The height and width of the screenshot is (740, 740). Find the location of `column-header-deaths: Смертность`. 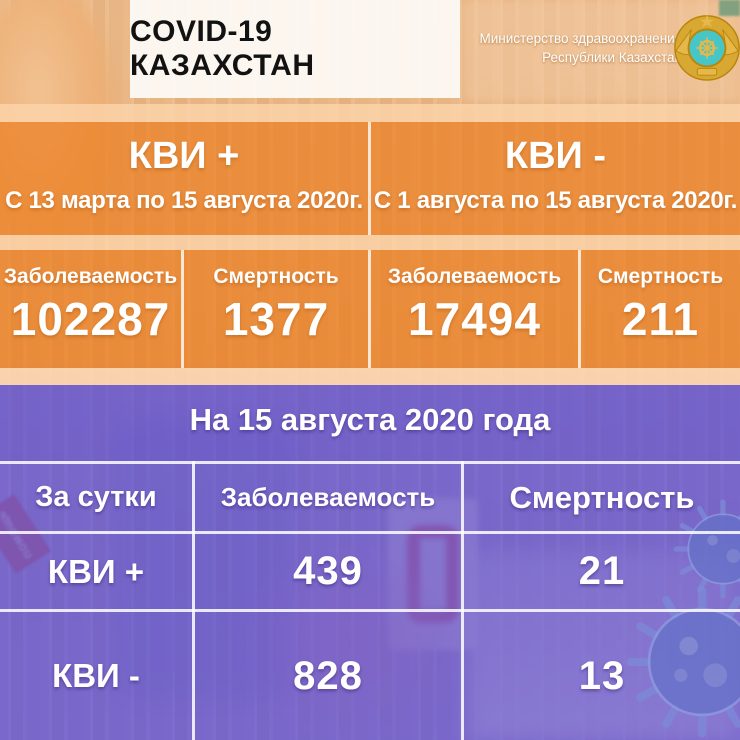

column-header-deaths: Смертность is located at coordinates (602, 497).